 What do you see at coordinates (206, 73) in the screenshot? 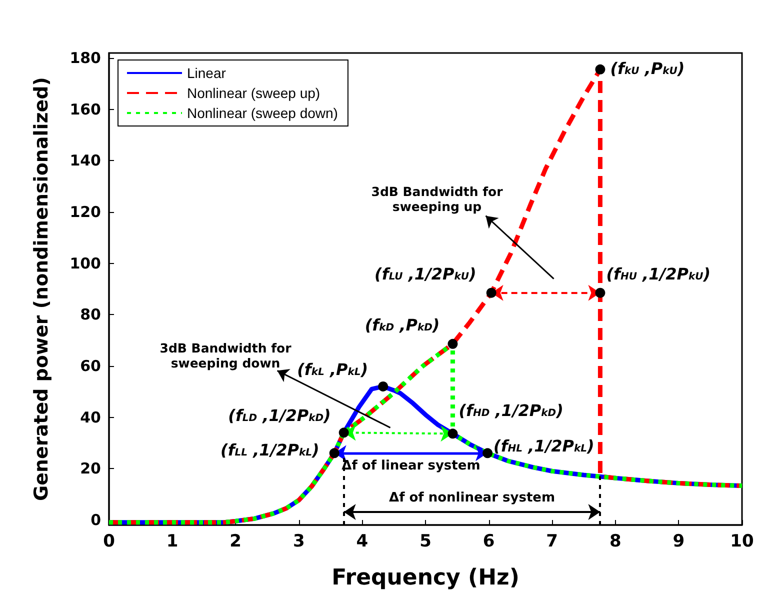
I see `legend-label: Linear` at bounding box center [206, 73].